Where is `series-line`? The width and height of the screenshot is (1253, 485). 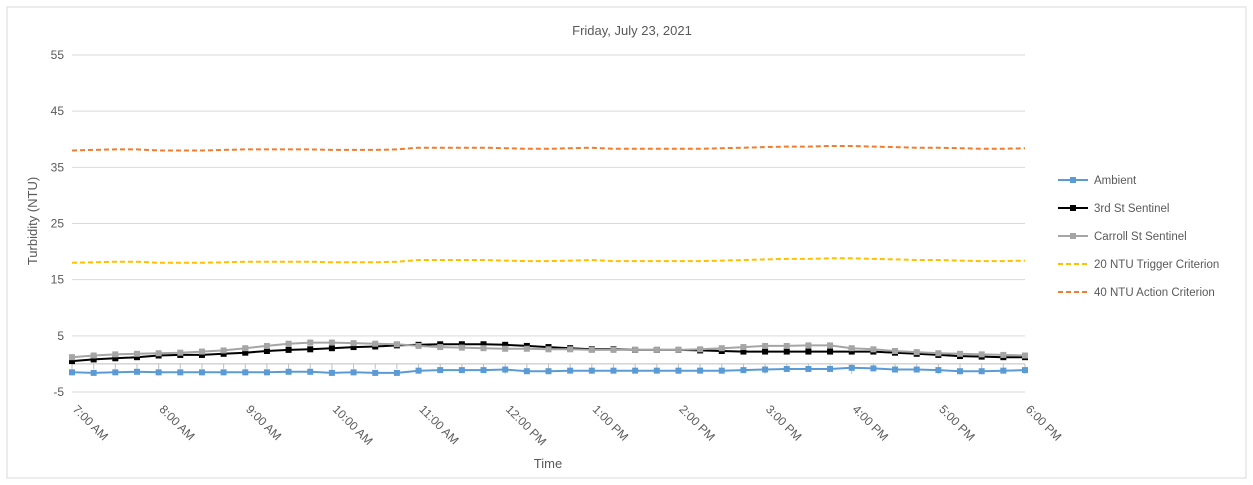
series-line is located at coordinates (548, 260).